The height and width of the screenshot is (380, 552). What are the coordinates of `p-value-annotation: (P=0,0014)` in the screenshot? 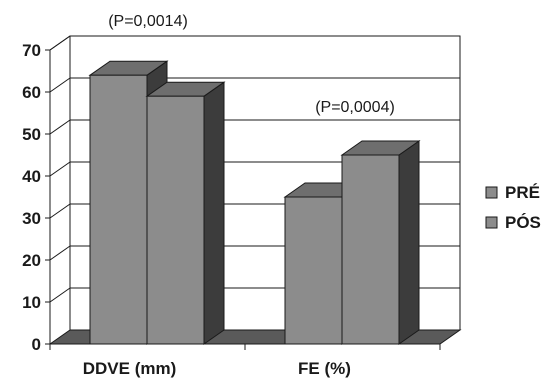 It's located at (148, 21).